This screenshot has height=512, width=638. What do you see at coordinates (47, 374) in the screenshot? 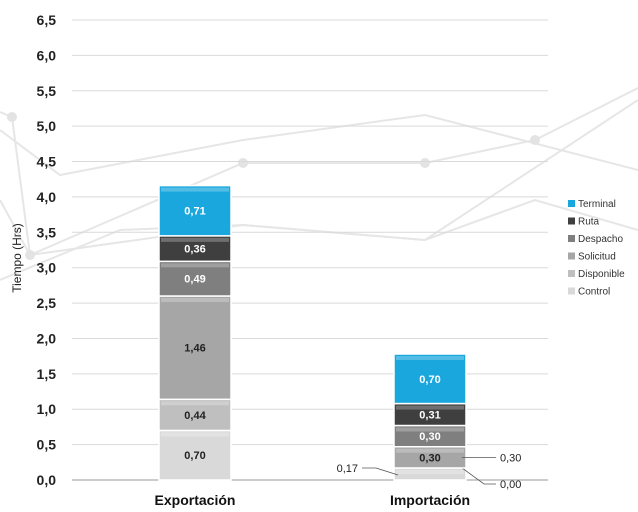
I see `y-tick-label: 1,5` at bounding box center [47, 374].